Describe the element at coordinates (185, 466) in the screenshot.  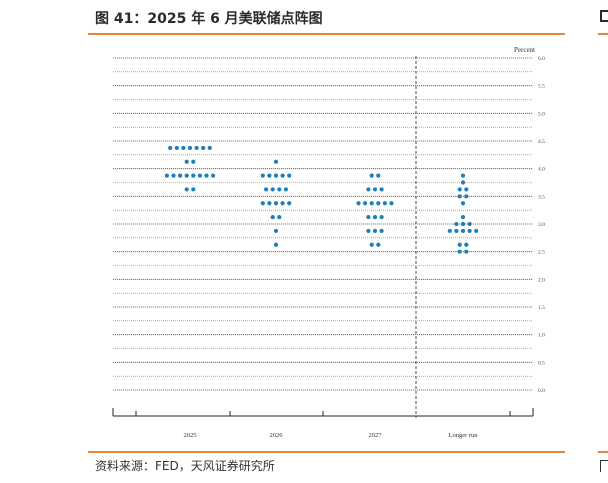
I see `source-note: 资料来源：FED，天风证券研究所` at that location.